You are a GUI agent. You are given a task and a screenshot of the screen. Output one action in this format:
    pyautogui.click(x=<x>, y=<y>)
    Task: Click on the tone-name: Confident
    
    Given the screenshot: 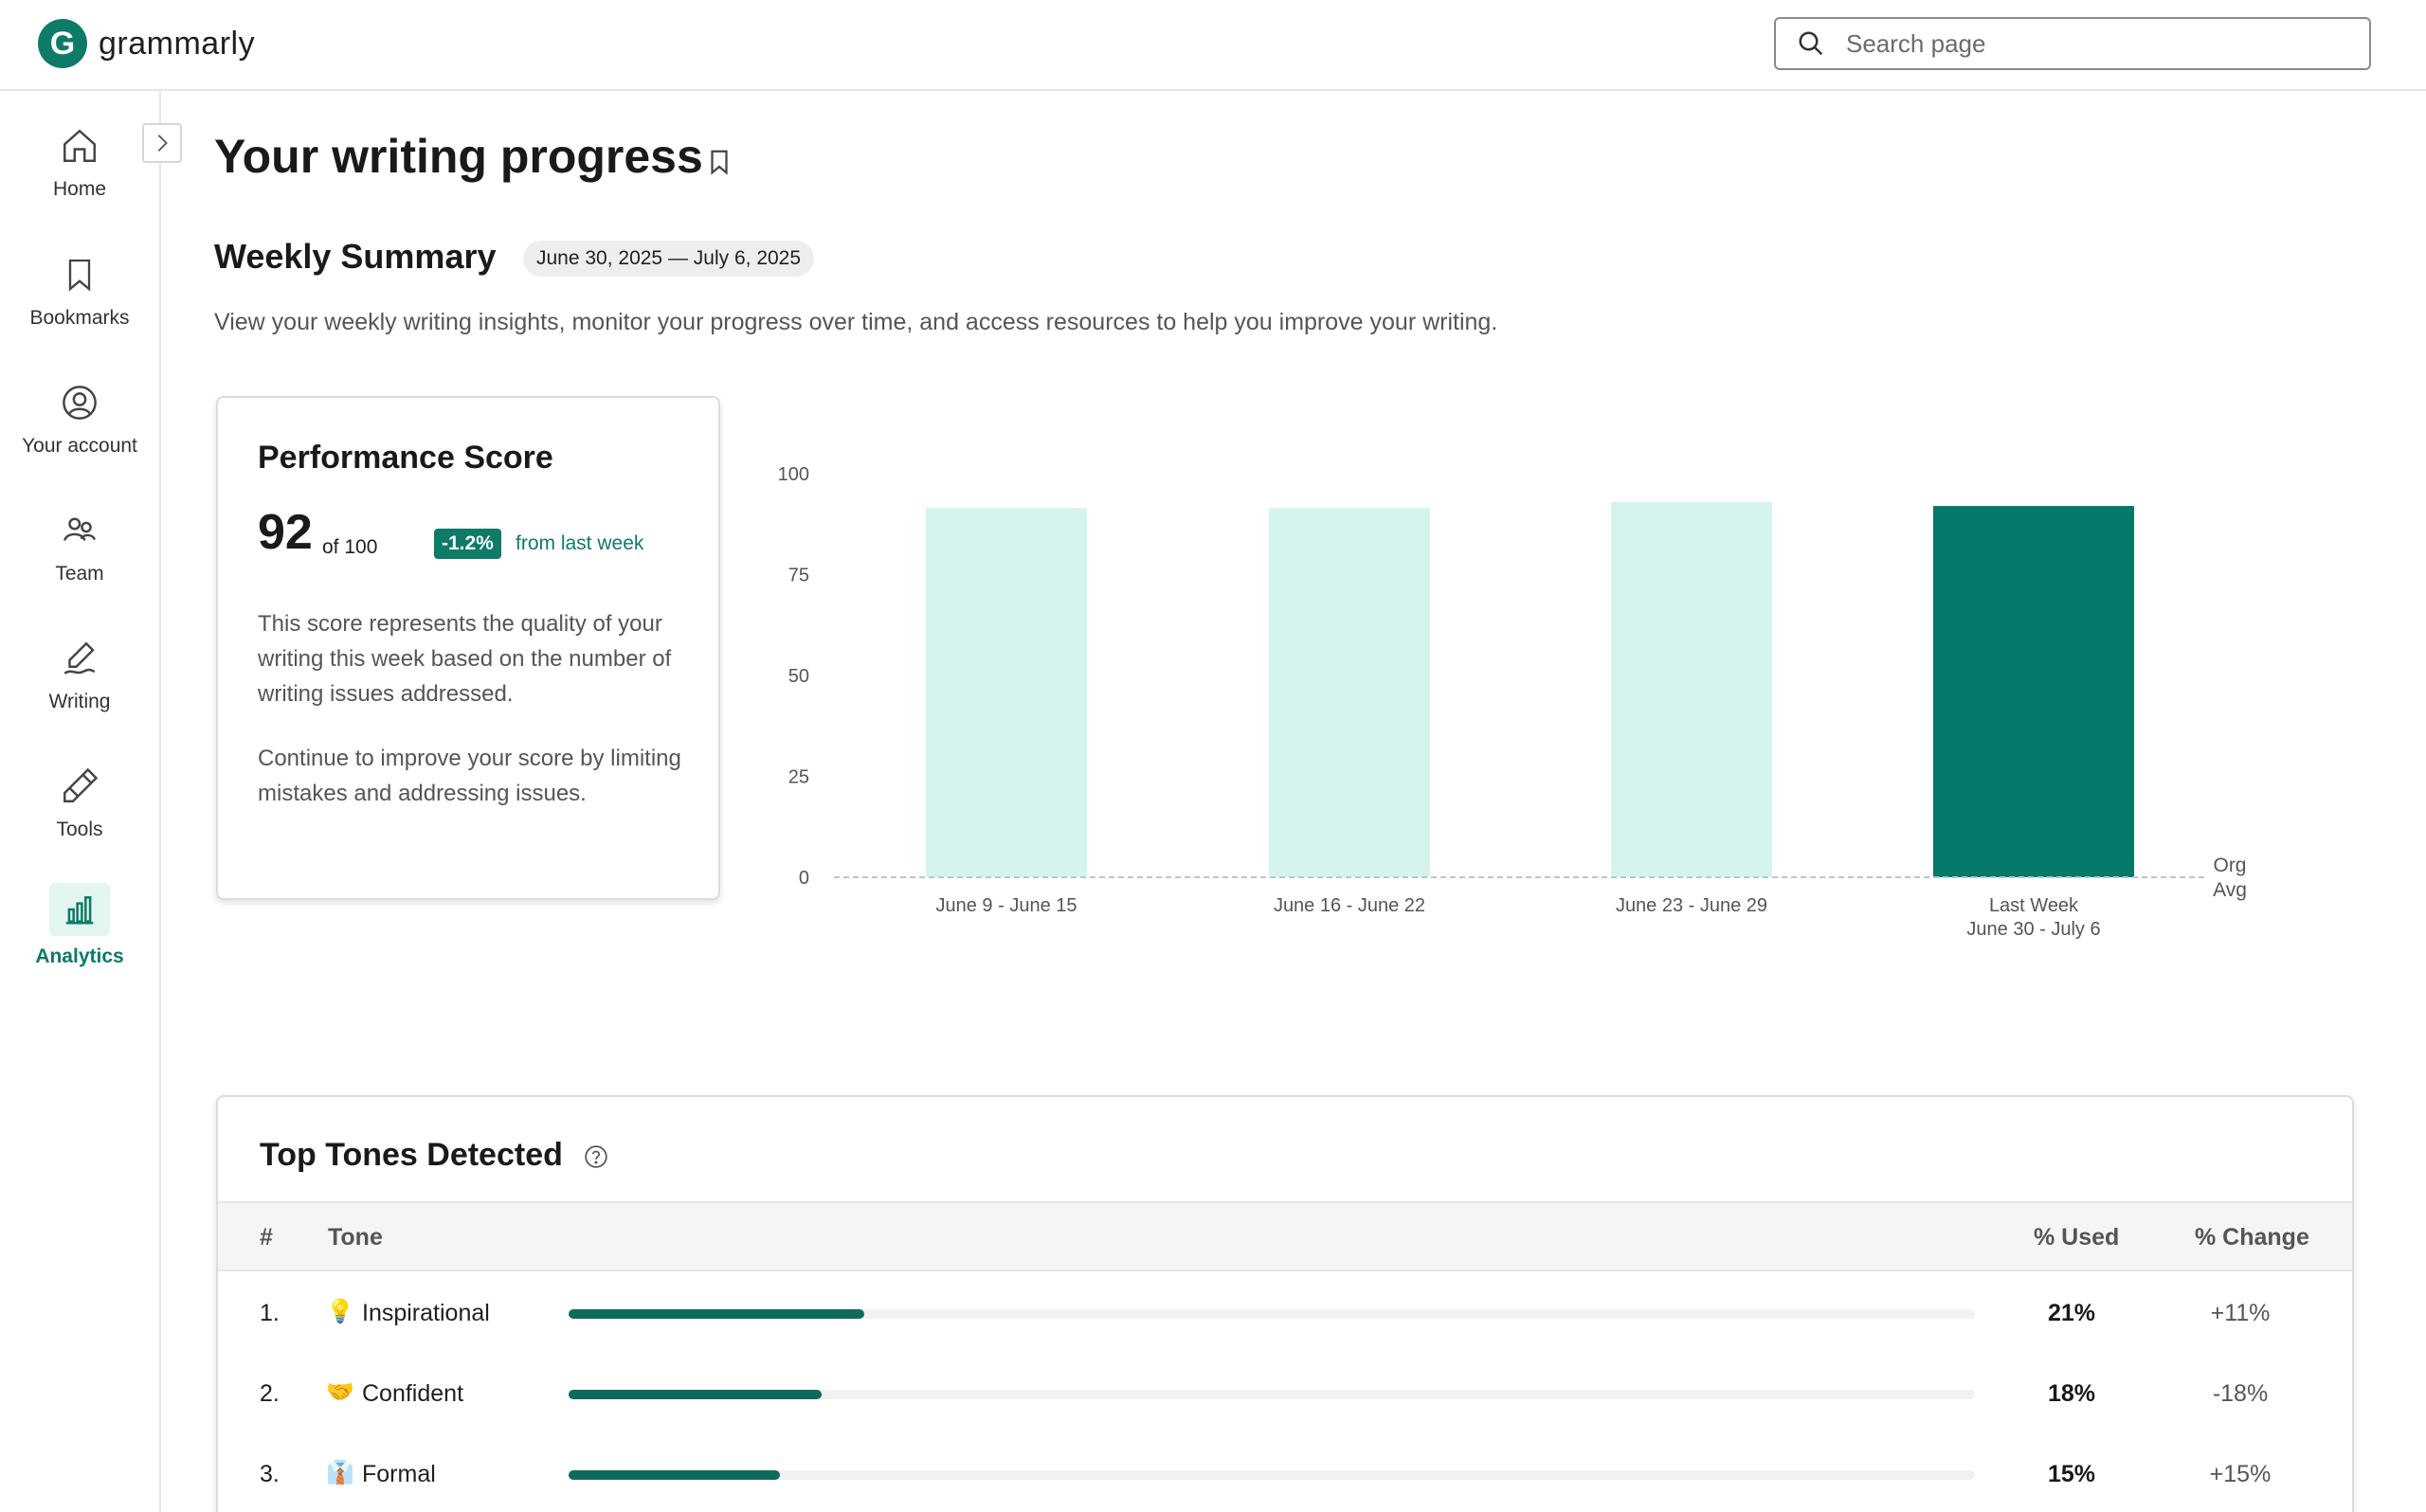 What is the action you would take?
    pyautogui.click(x=413, y=1393)
    